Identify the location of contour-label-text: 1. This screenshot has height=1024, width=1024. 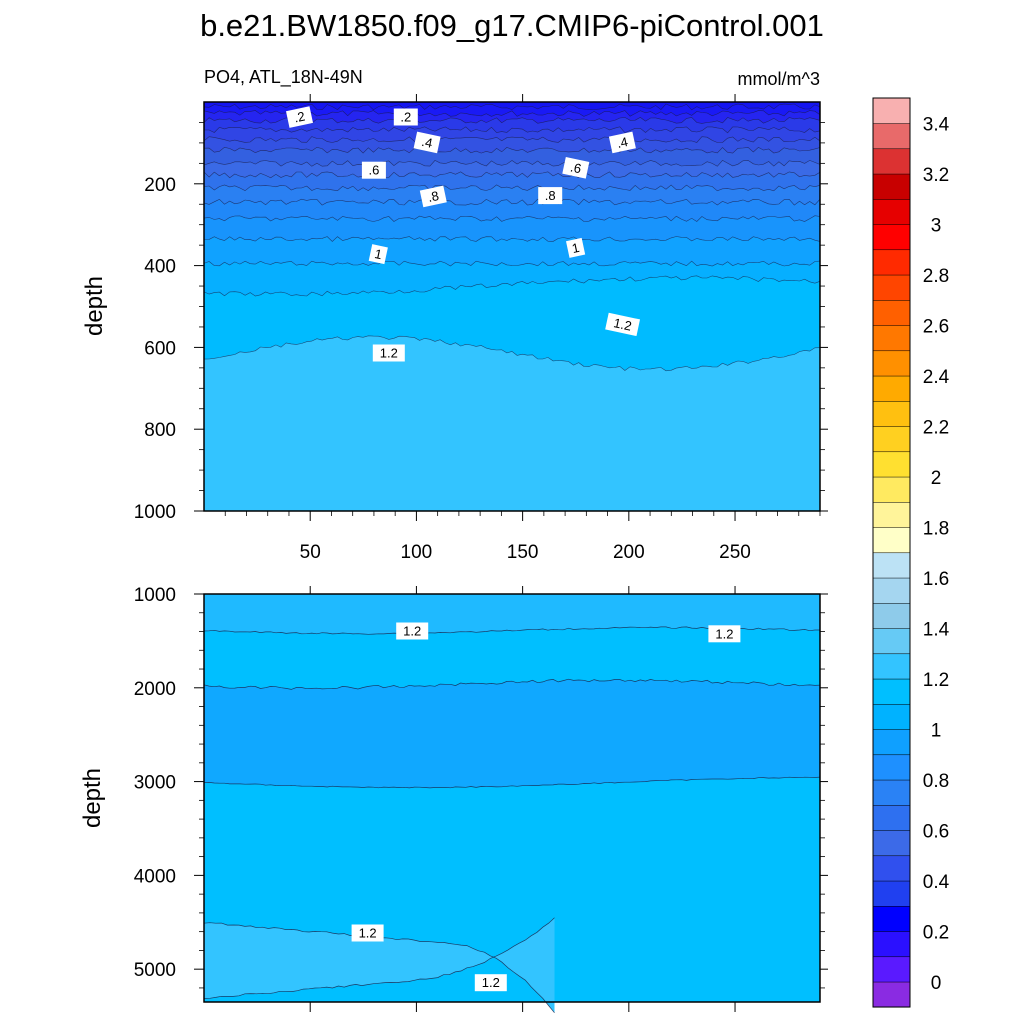
(378, 254).